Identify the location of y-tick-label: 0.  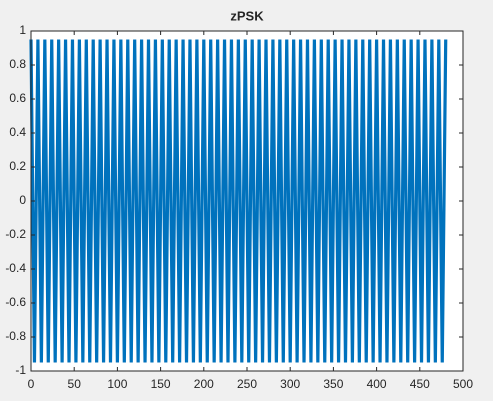
(22, 200).